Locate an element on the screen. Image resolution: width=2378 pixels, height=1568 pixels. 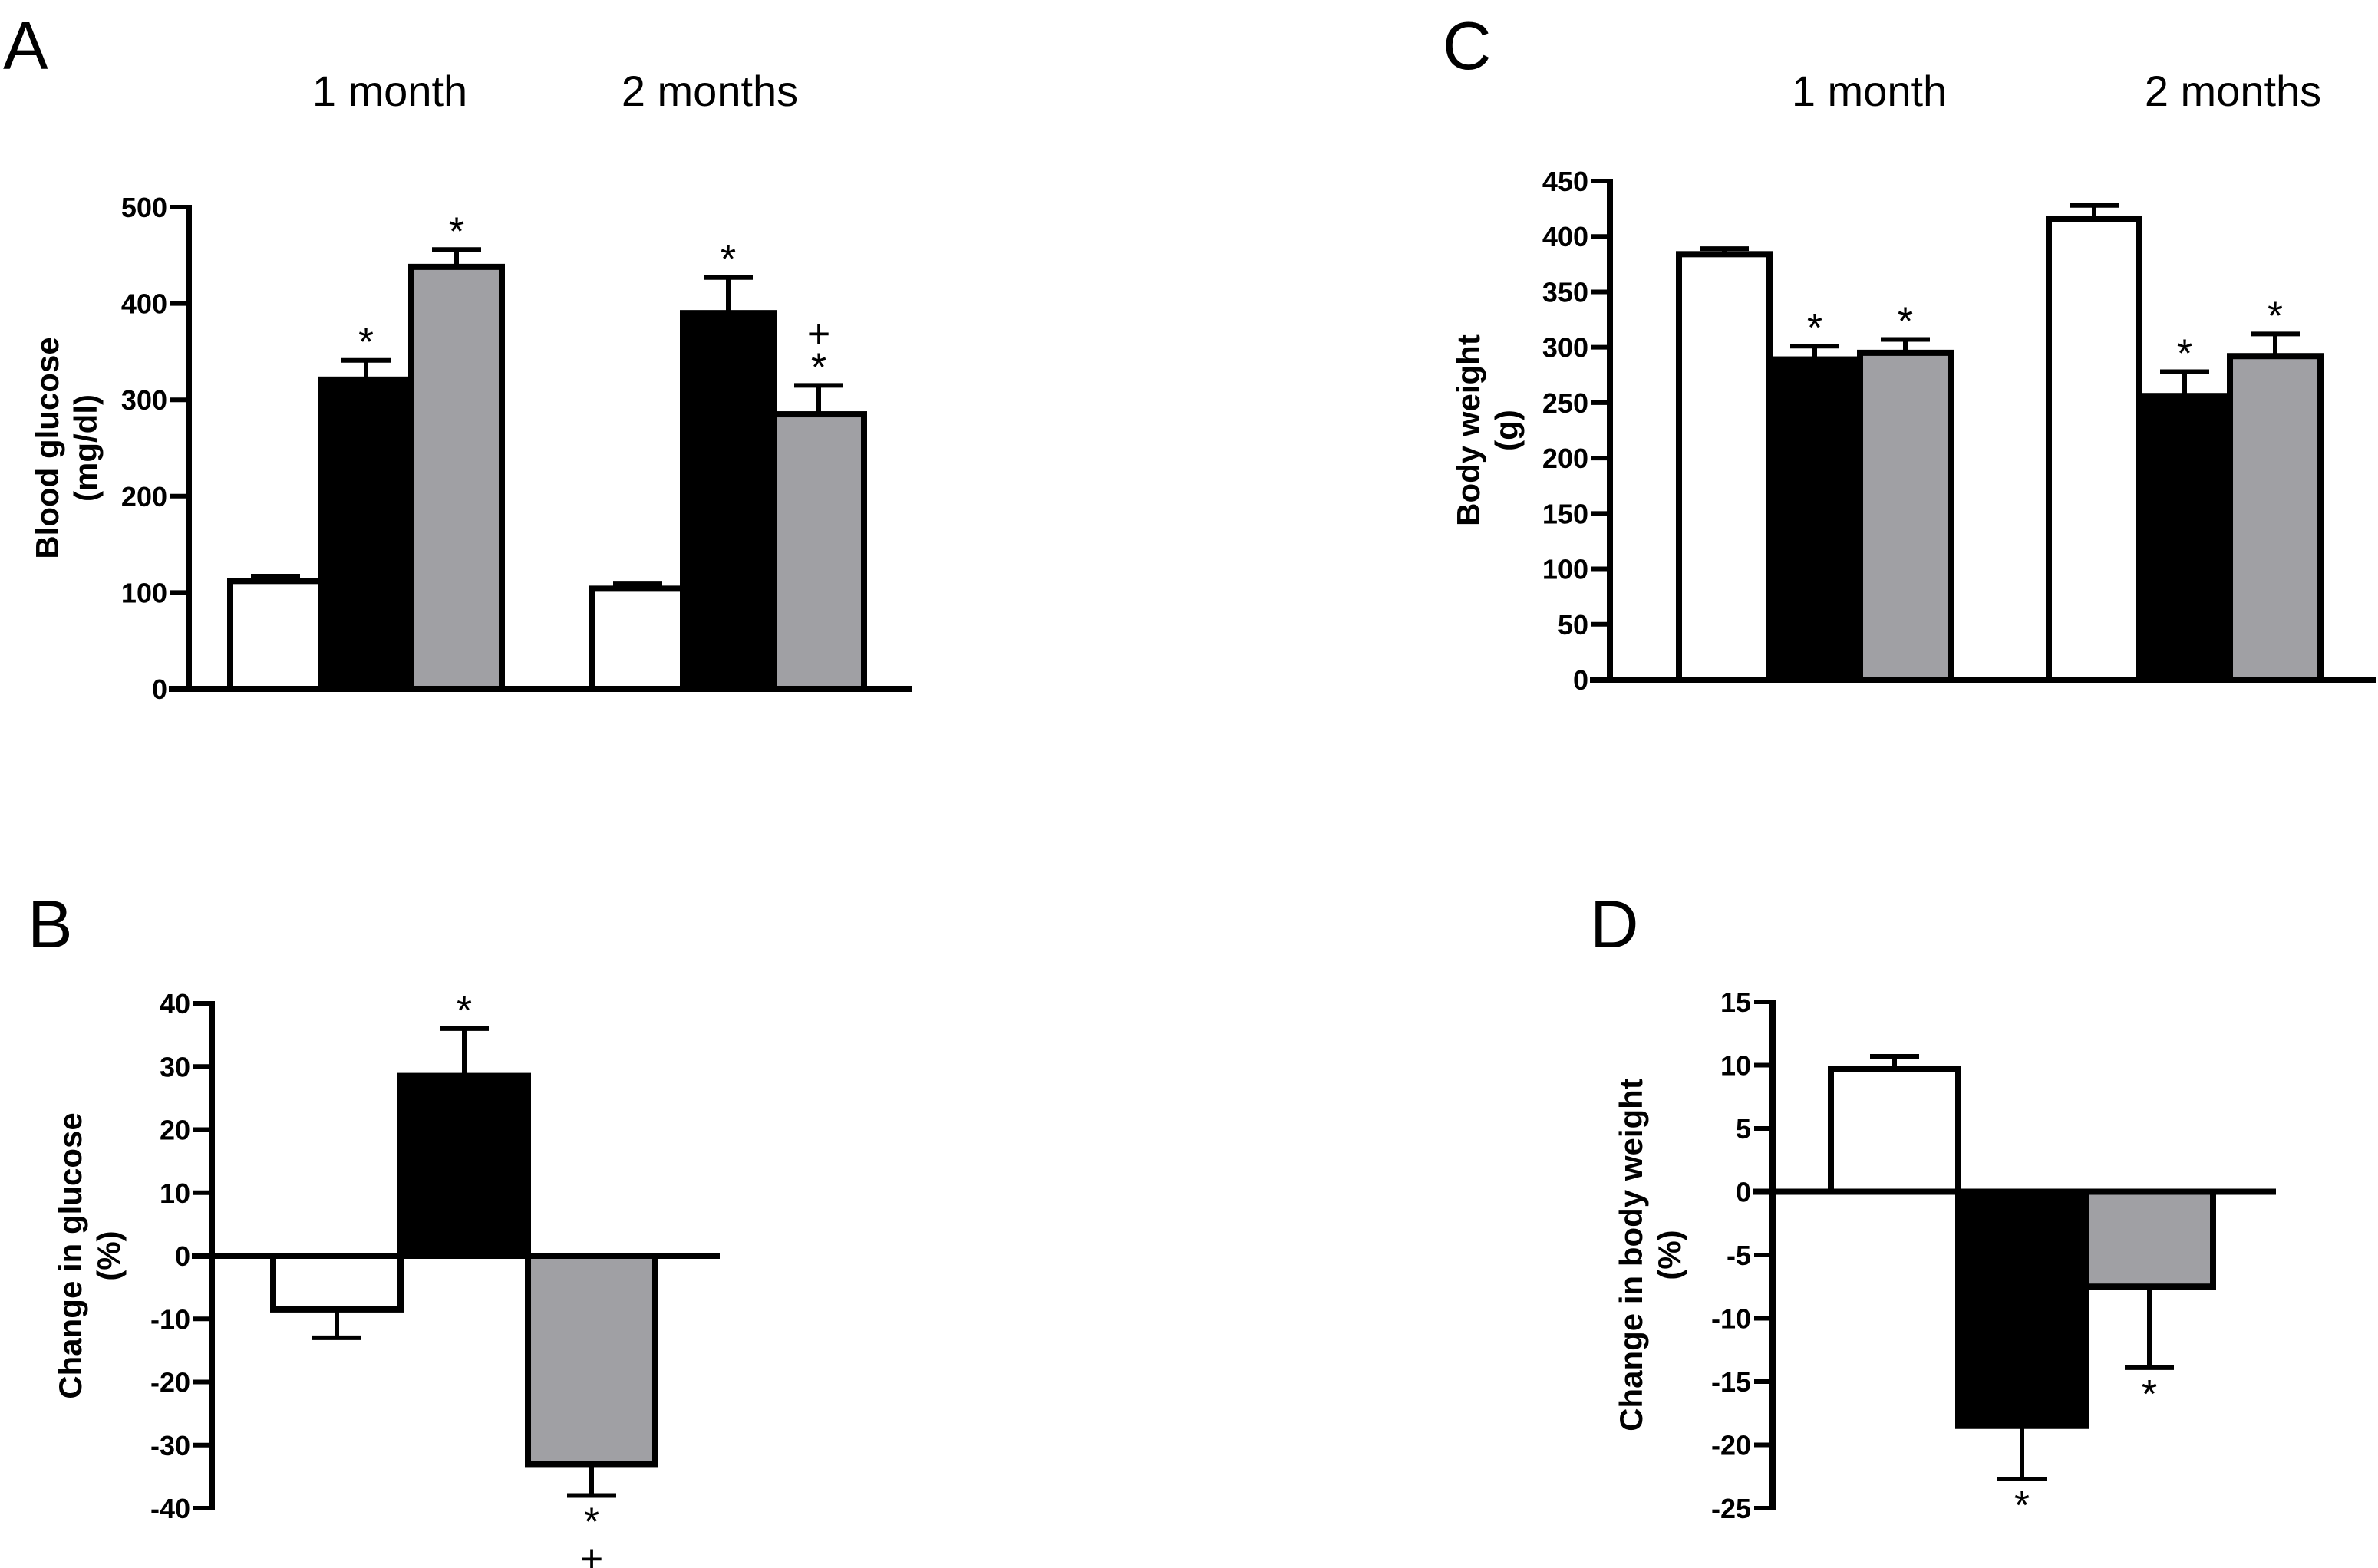
panel-letter-c: C is located at coordinates (1467, 46).